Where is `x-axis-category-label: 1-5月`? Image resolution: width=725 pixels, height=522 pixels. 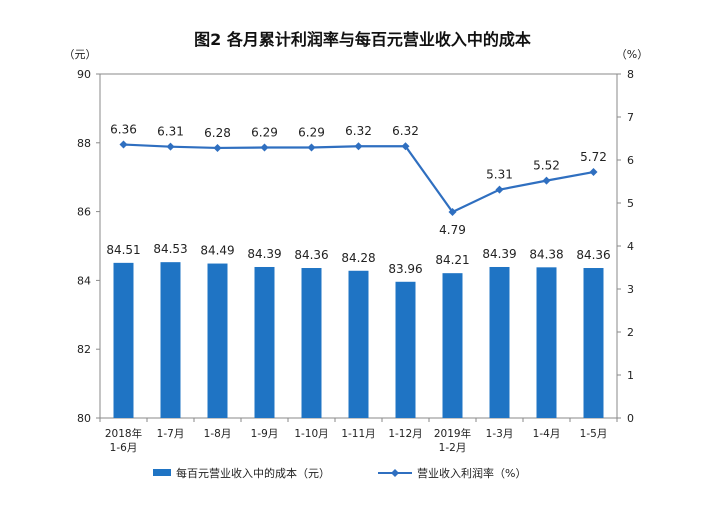
x-axis-category-label: 1-5月 is located at coordinates (594, 434).